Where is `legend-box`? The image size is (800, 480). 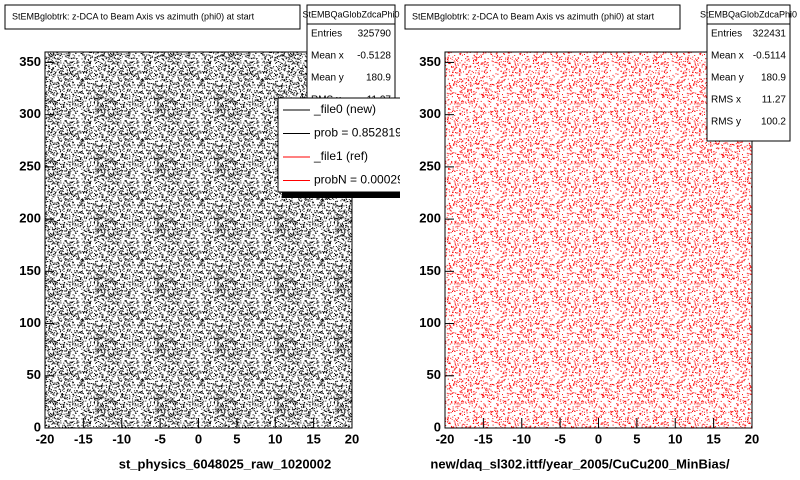 legend-box is located at coordinates (338, 145).